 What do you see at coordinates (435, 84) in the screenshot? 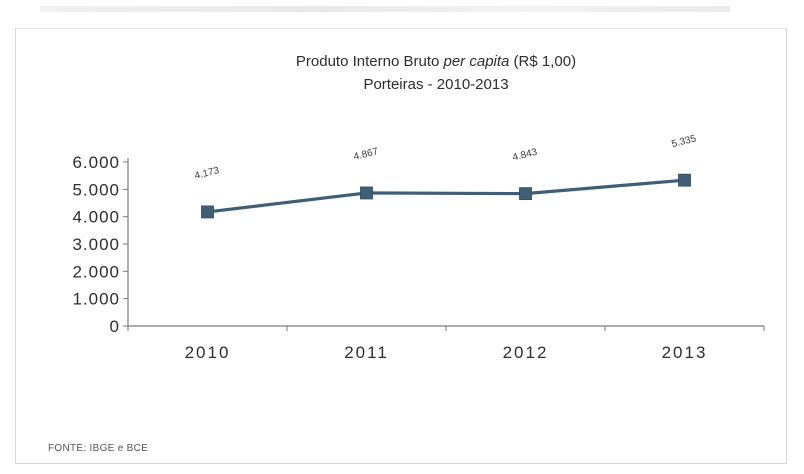
I see `chart-subtitle: Porteiras - 2010-2013` at bounding box center [435, 84].